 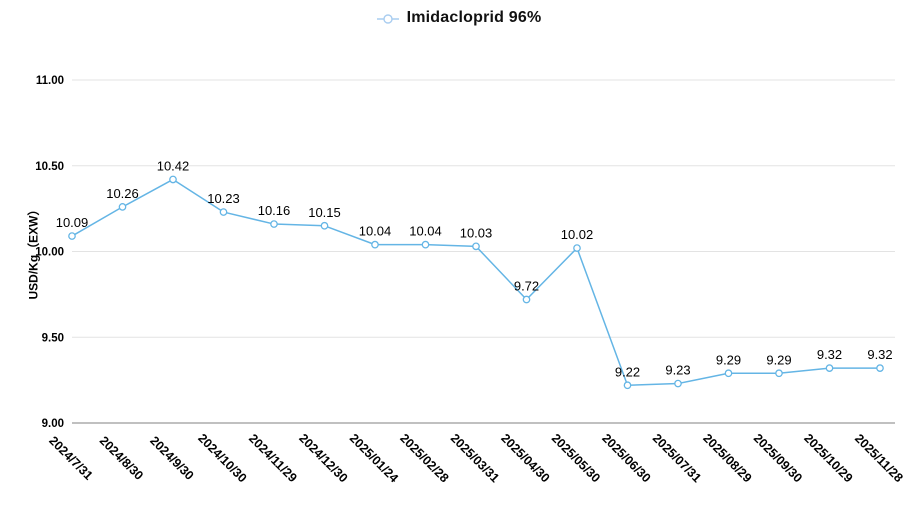 What do you see at coordinates (70, 458) in the screenshot?
I see `x-tick-label: 2024/7/31` at bounding box center [70, 458].